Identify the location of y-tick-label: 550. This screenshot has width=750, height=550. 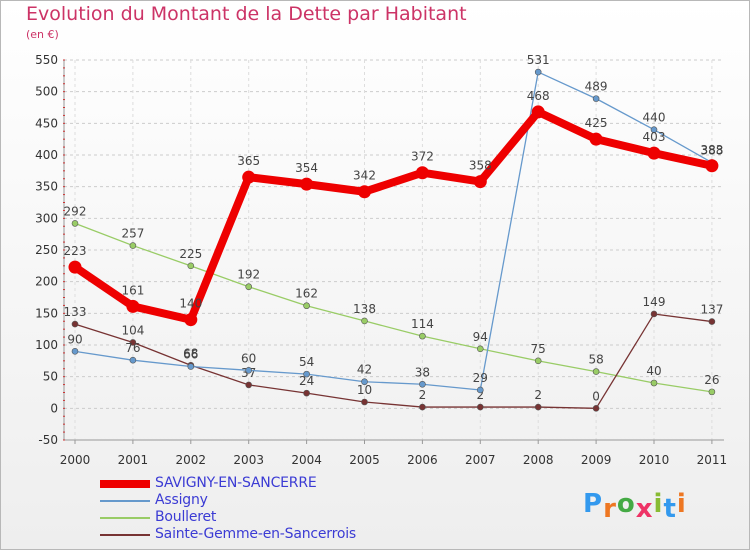
(46, 60).